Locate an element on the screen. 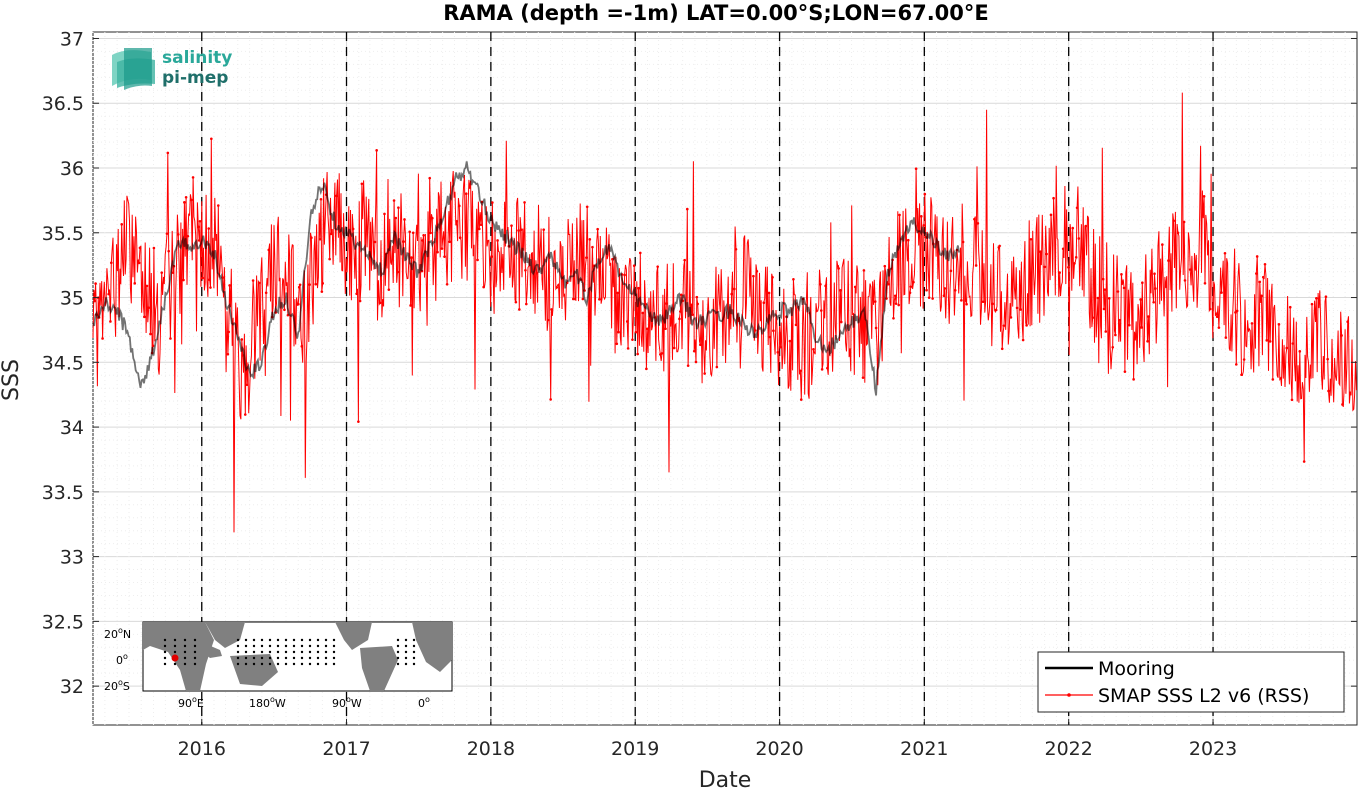 Image resolution: width=1359 pixels, height=790 pixels. logo-text-pi-mep: pi-mep is located at coordinates (195, 78).